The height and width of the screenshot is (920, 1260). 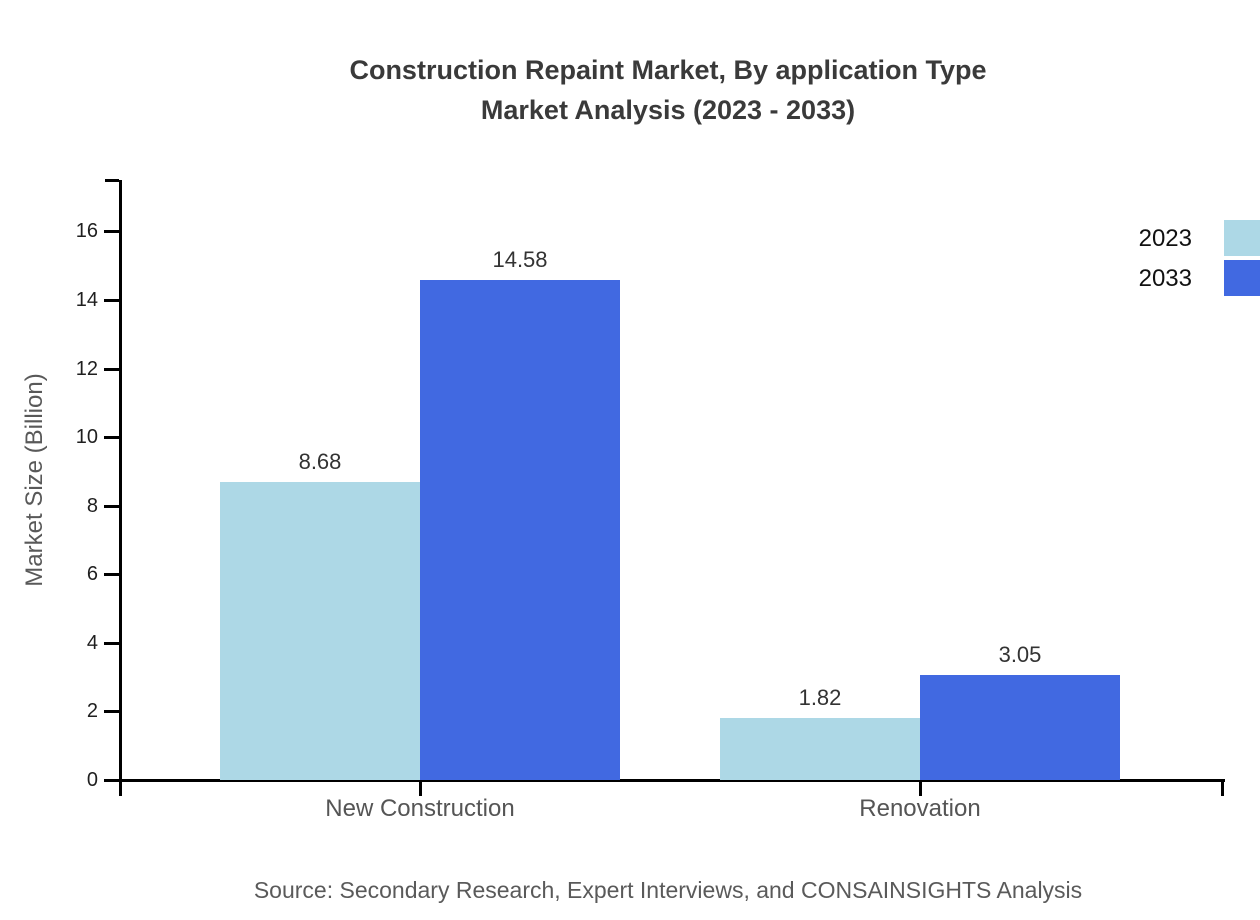 I want to click on y-tick-label: 0, so click(x=92, y=780).